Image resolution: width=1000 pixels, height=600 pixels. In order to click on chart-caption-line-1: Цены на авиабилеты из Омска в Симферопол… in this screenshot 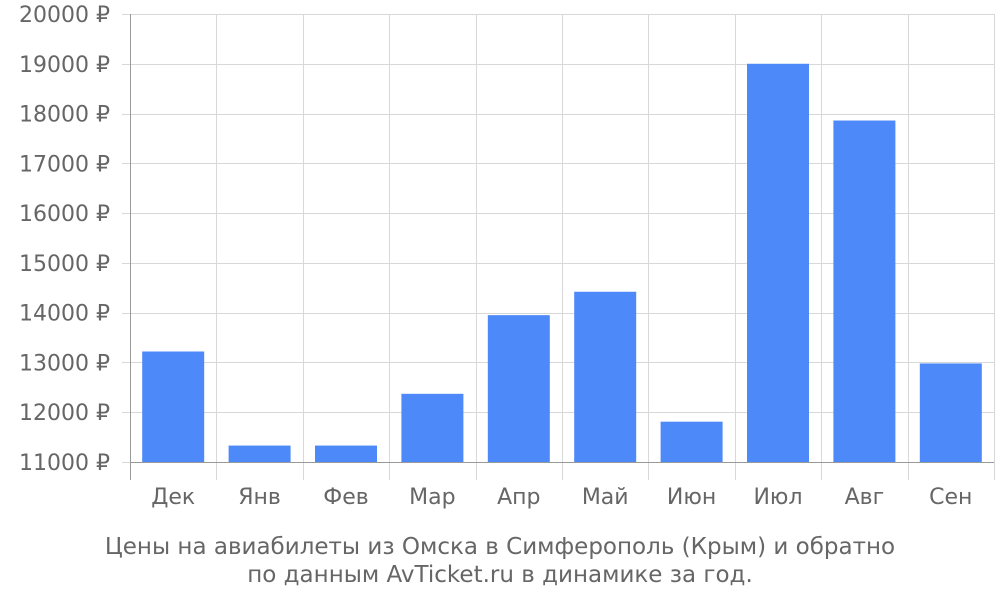, I will do `click(500, 547)`.